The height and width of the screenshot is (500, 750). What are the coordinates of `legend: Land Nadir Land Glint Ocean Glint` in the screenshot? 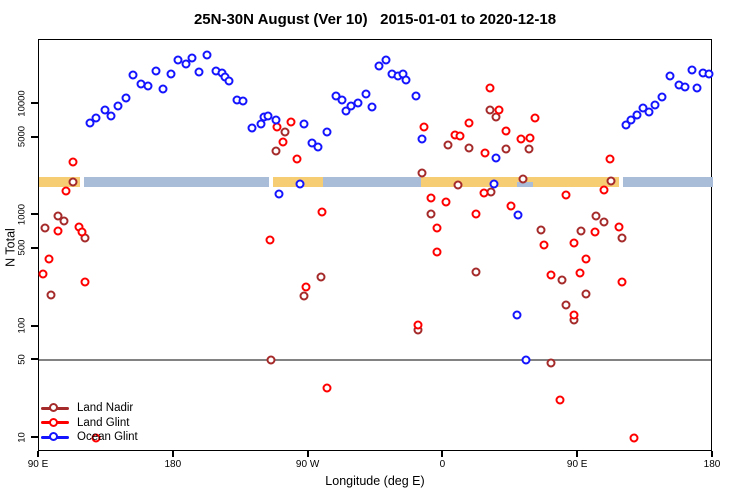 It's located at (89, 423).